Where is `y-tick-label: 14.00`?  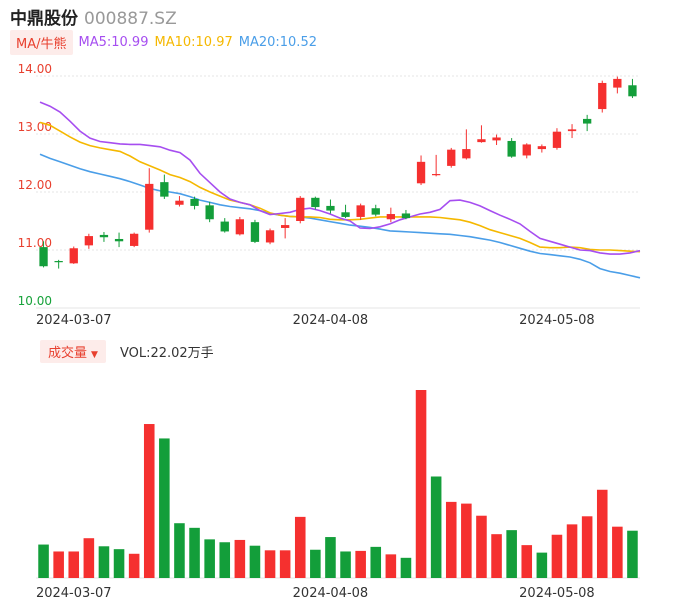 y-tick-label: 14.00 is located at coordinates (35, 69).